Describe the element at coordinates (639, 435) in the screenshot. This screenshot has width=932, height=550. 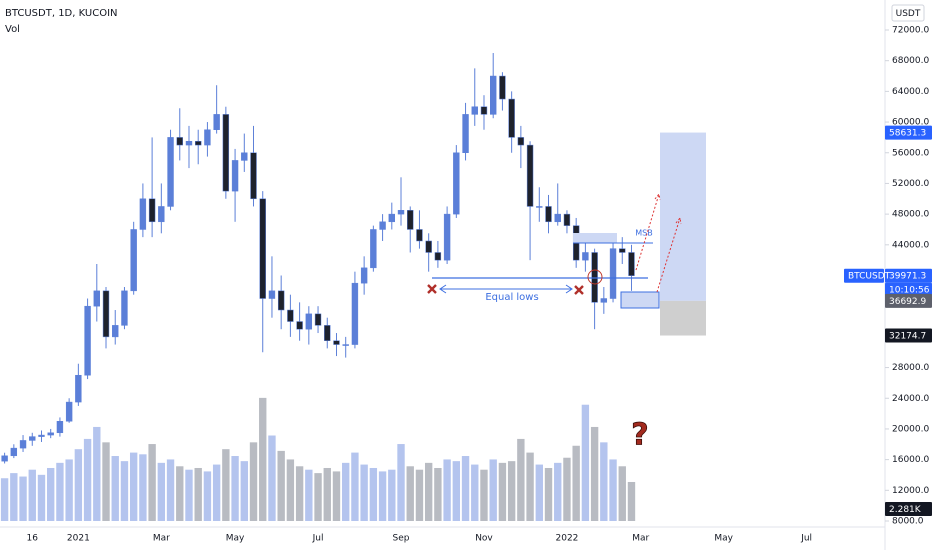
I see `question-mark: ?` at that location.